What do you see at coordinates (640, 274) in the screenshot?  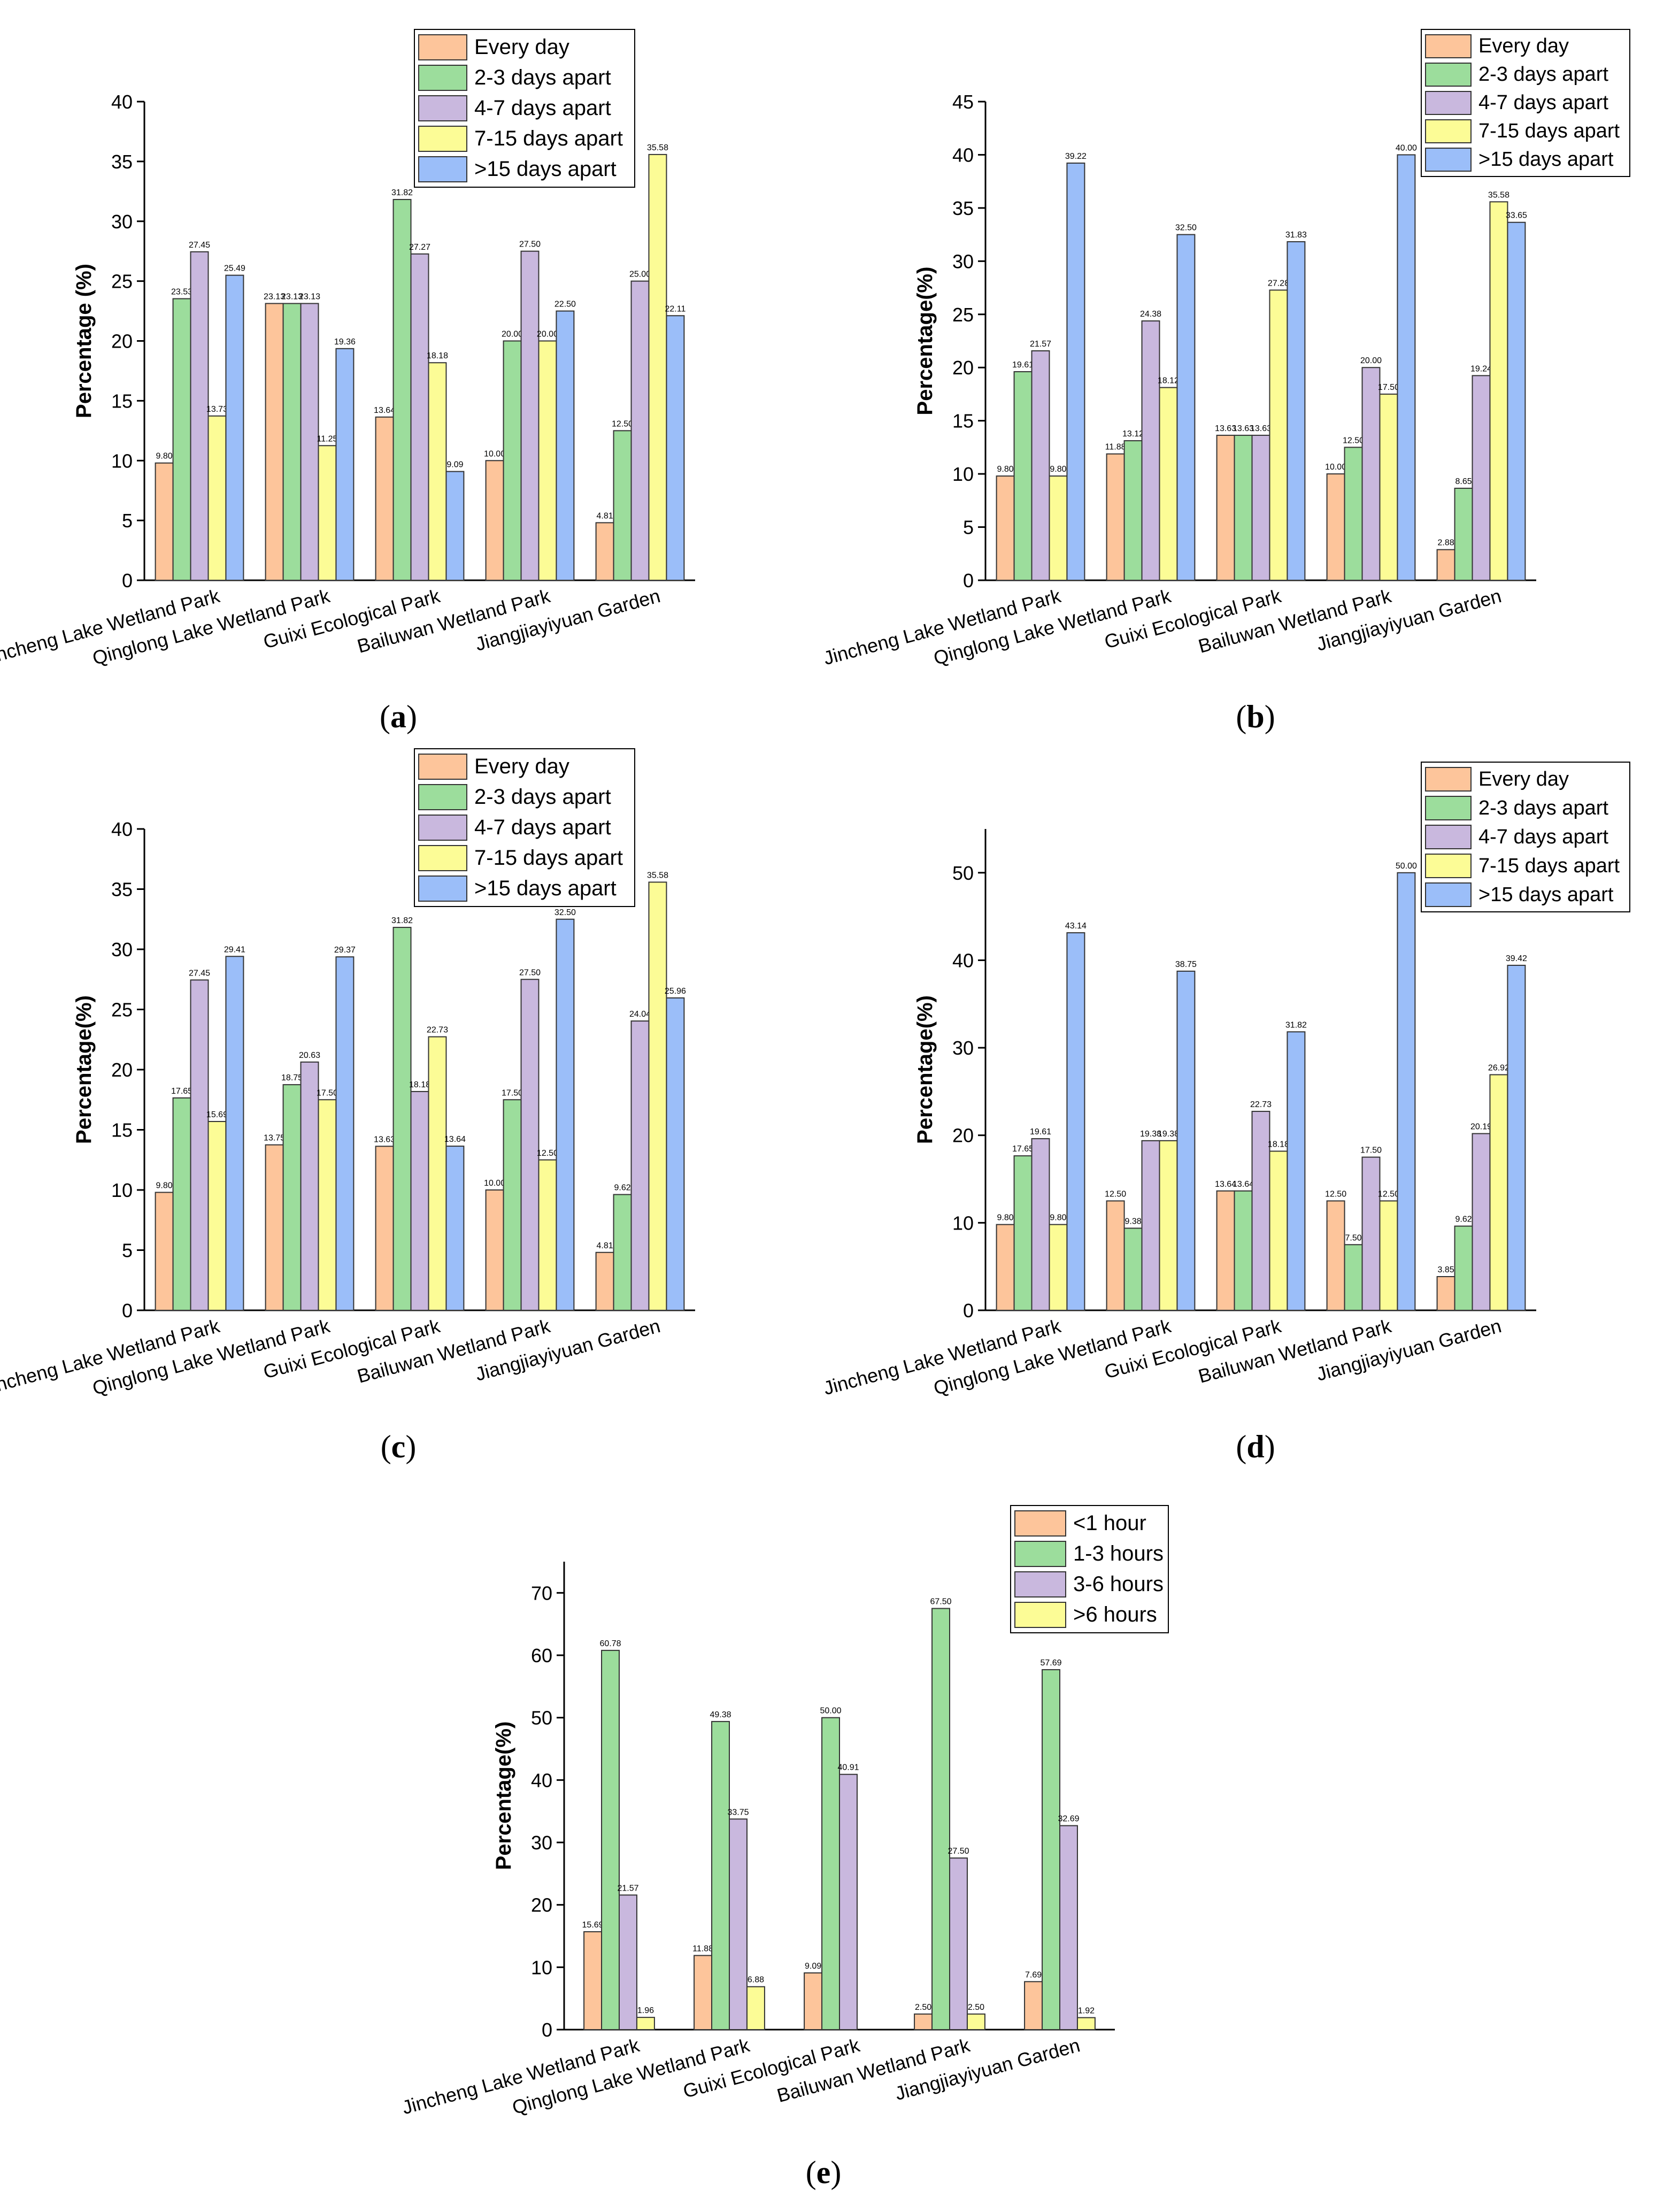 I see `bar-value-label: 25.00` at bounding box center [640, 274].